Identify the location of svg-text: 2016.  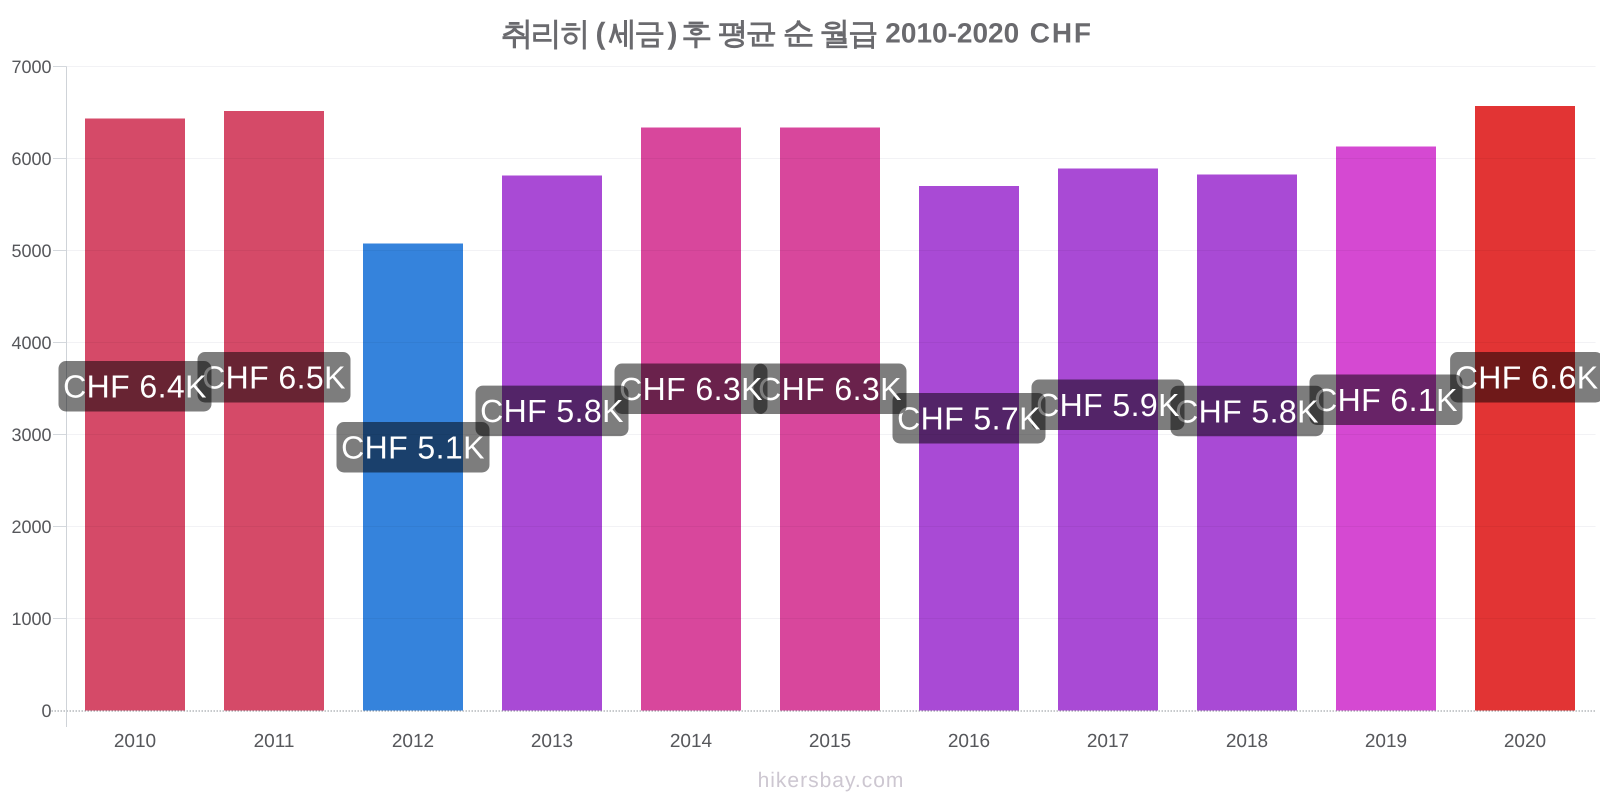
(969, 741).